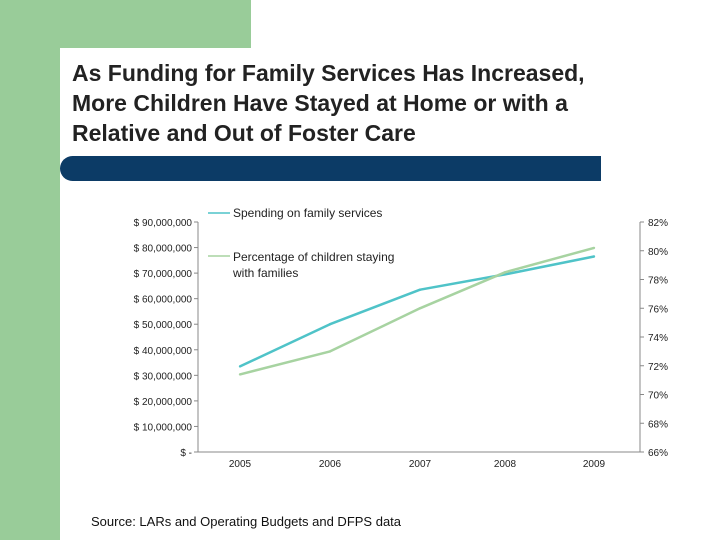 Image resolution: width=720 pixels, height=540 pixels. Describe the element at coordinates (330, 464) in the screenshot. I see `x-tick-label: 2006` at that location.